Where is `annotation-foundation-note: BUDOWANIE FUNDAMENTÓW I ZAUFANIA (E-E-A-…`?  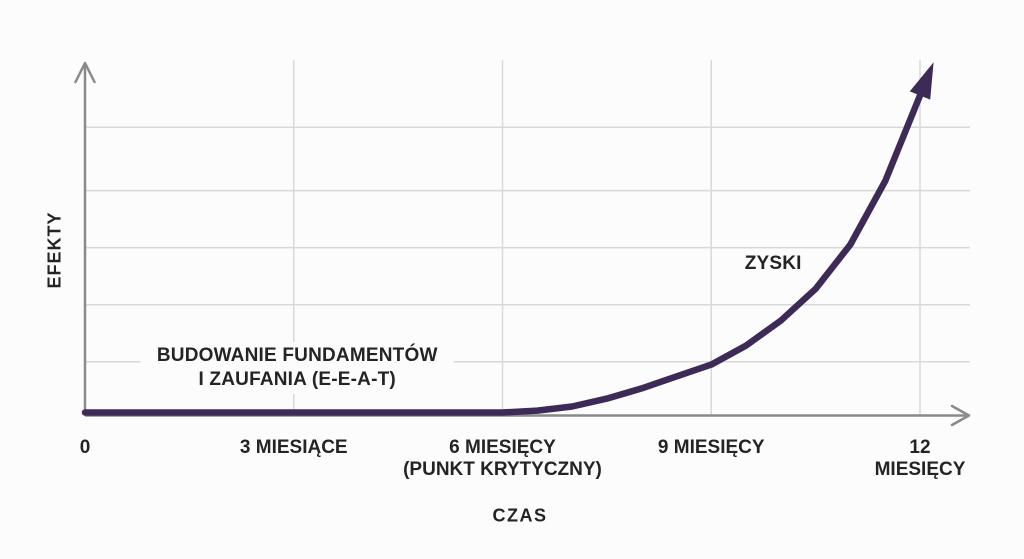
annotation-foundation-note: BUDOWANIE FUNDAMENTÓW I ZAUFANIA (E-E-A-… is located at coordinates (297, 368).